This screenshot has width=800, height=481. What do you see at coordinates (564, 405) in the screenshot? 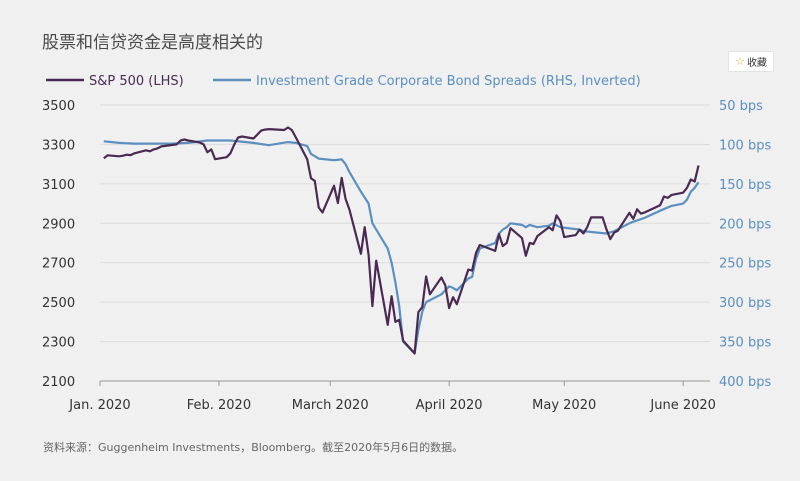
I see `x-tick-label: May 2020` at bounding box center [564, 405].